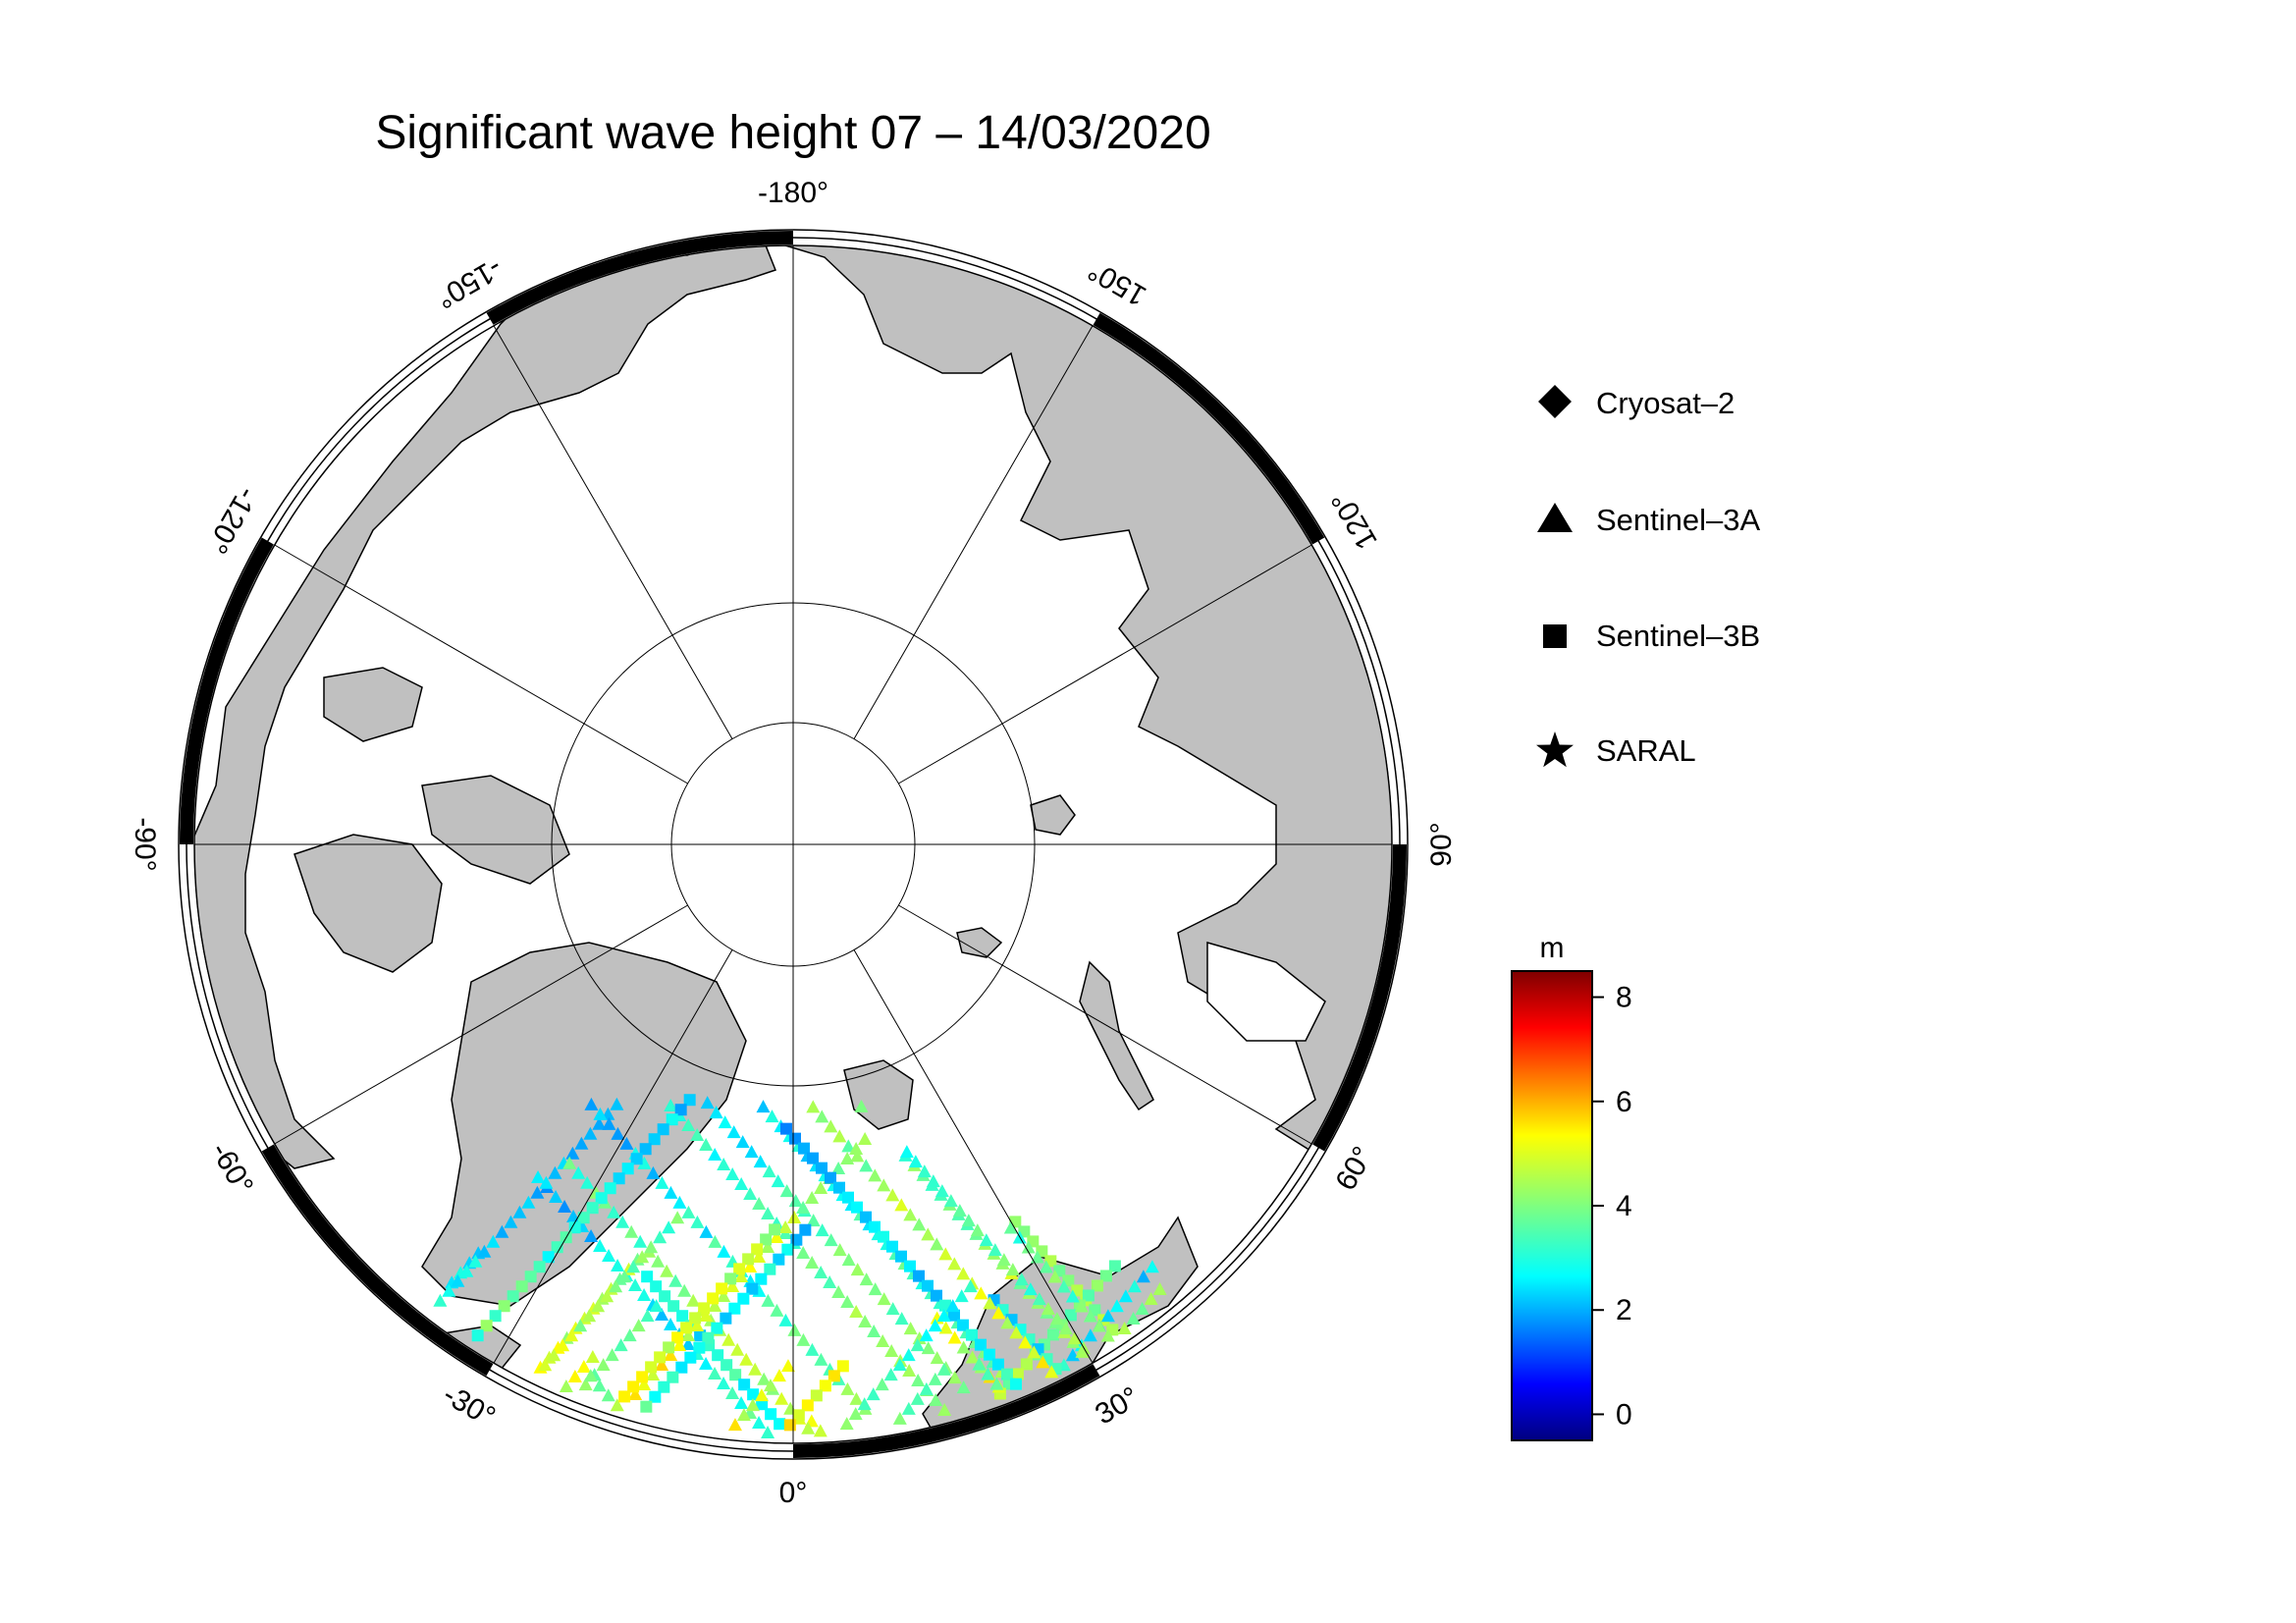 This screenshot has height=1623, width=2296. Describe the element at coordinates (1665, 403) in the screenshot. I see `legend-label: Cryosat–2` at that location.